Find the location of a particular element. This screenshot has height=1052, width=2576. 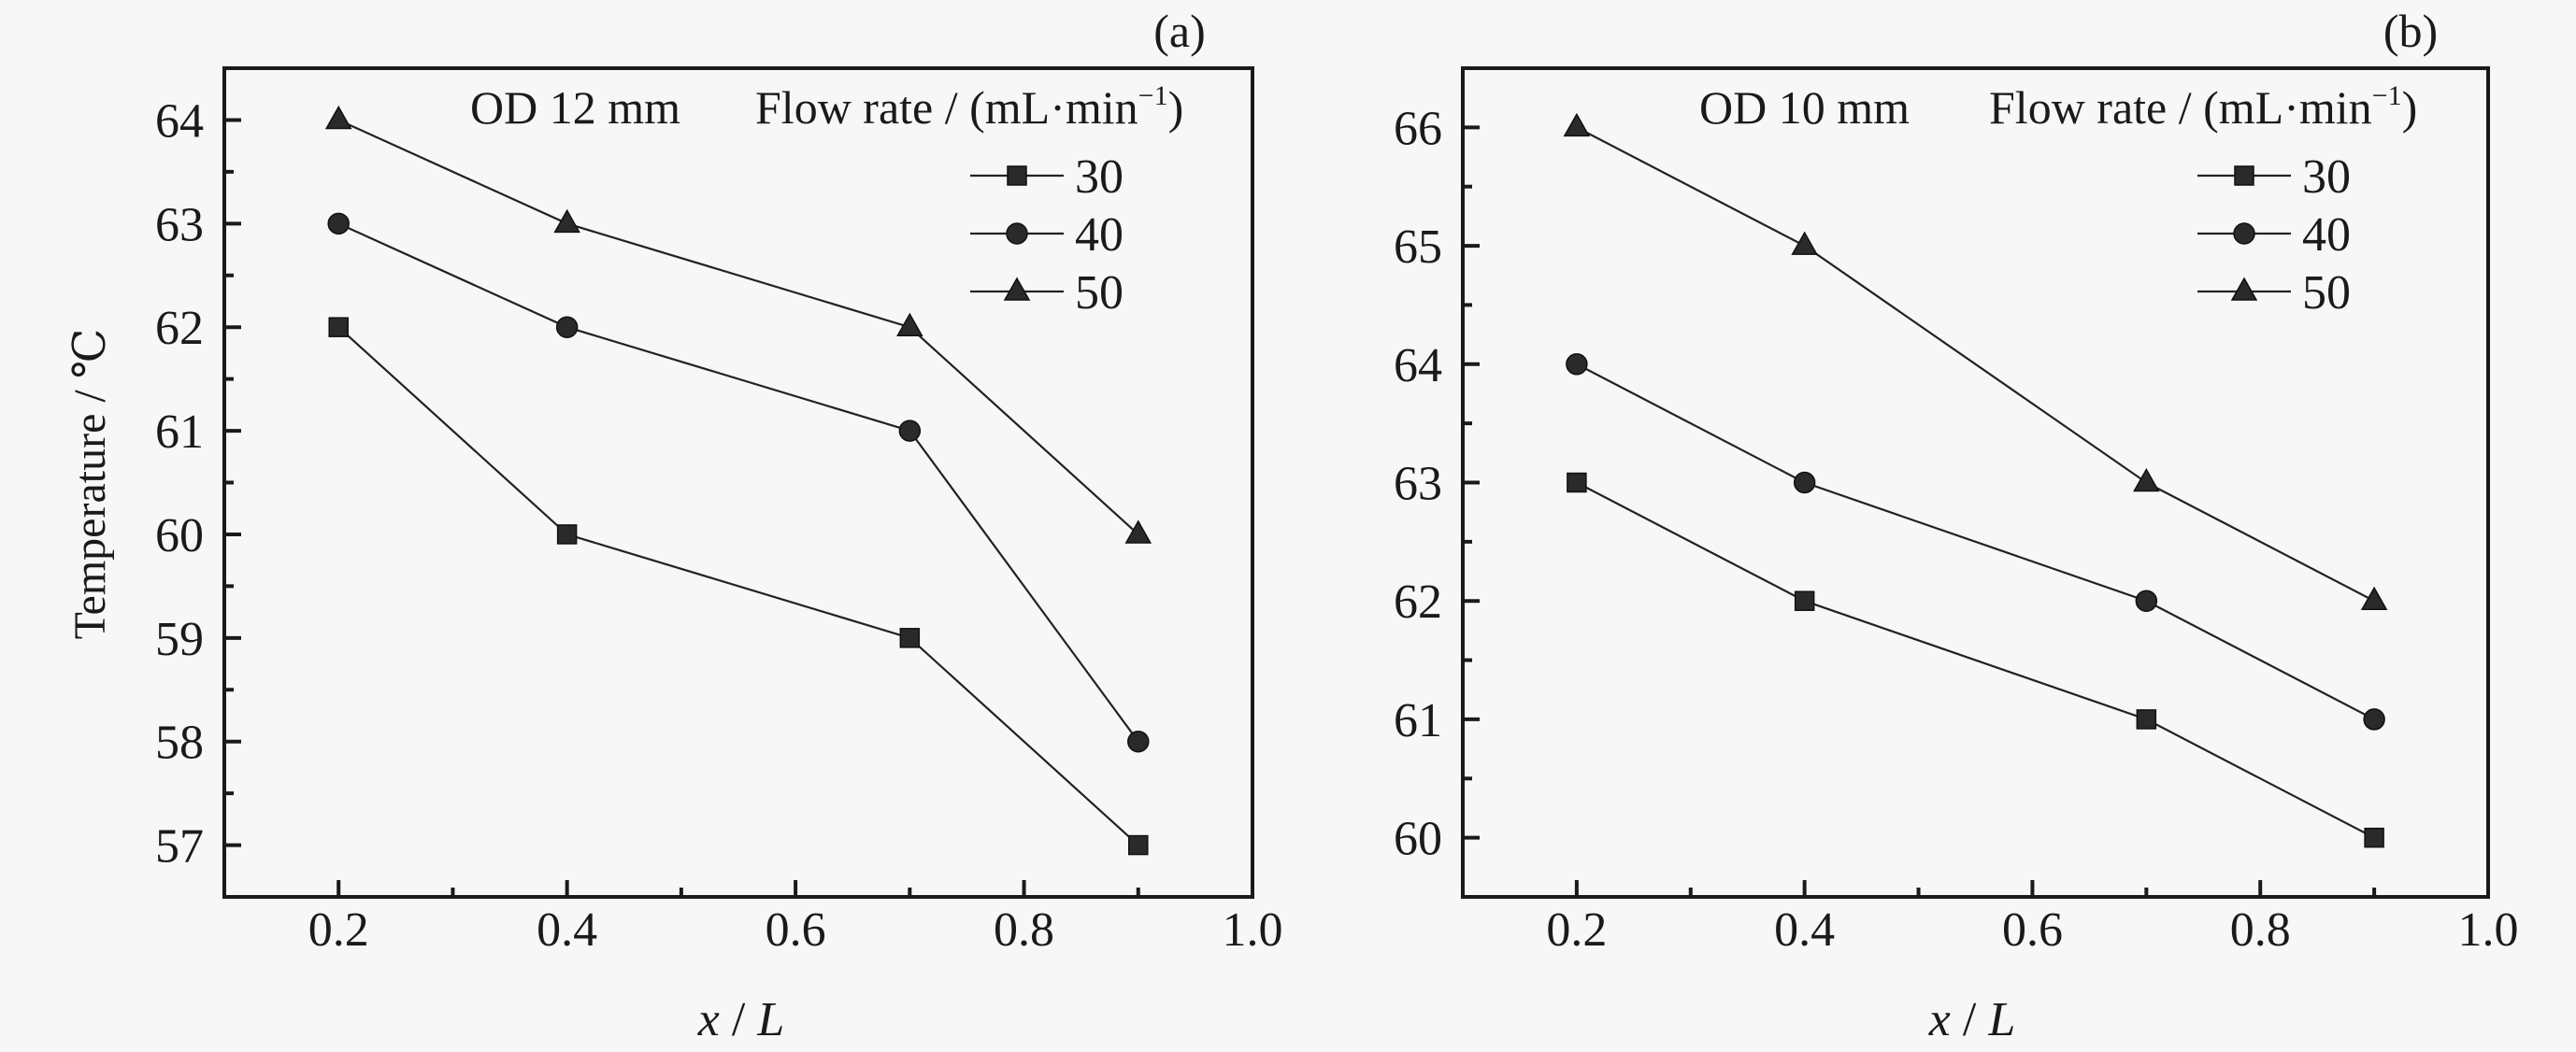

panel-label: (a) is located at coordinates (1179, 31).